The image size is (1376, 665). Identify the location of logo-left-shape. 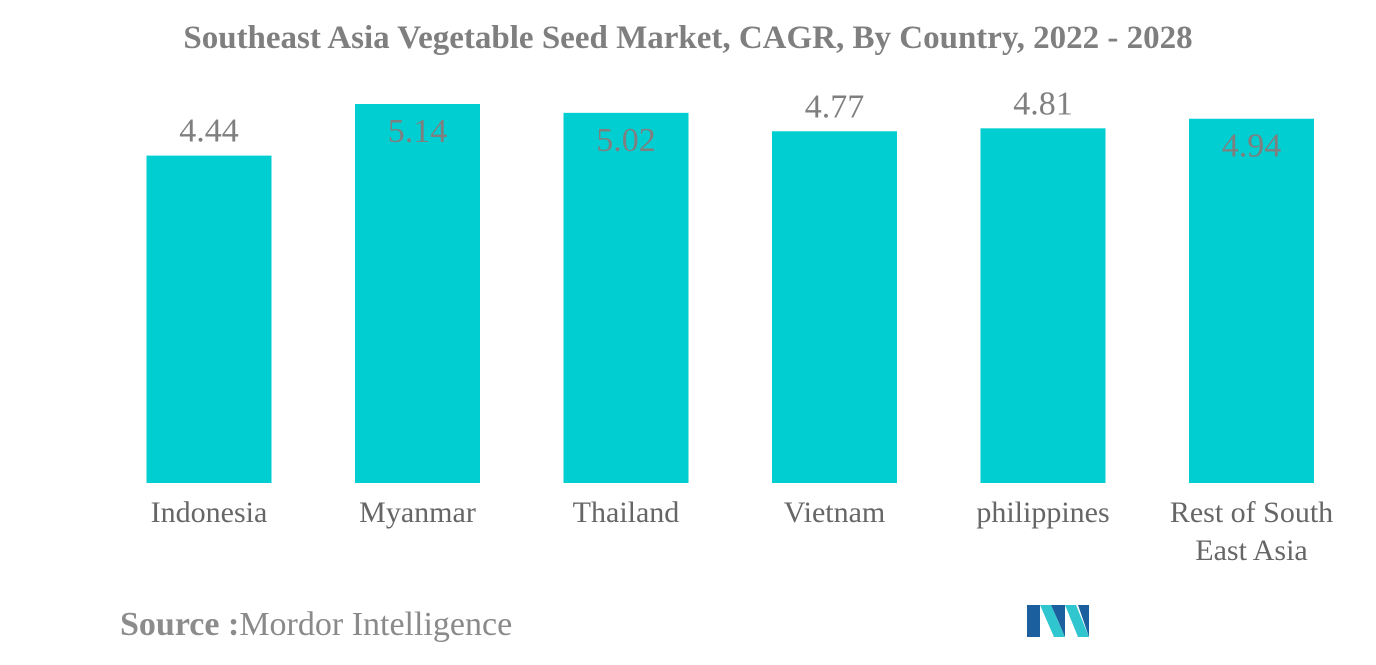
(1033, 621).